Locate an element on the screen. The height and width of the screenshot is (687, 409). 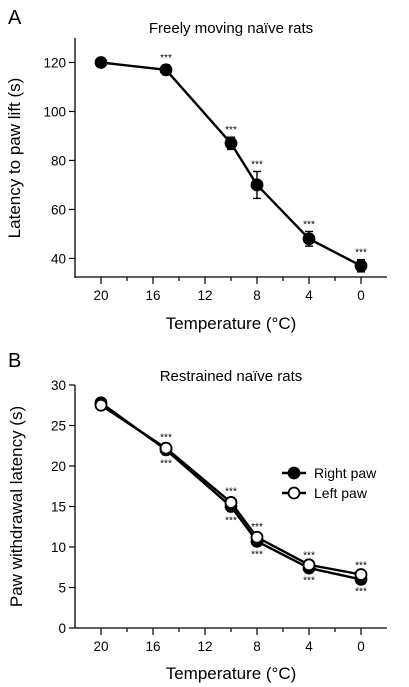
y-tick-label: 120 is located at coordinates (54, 62).